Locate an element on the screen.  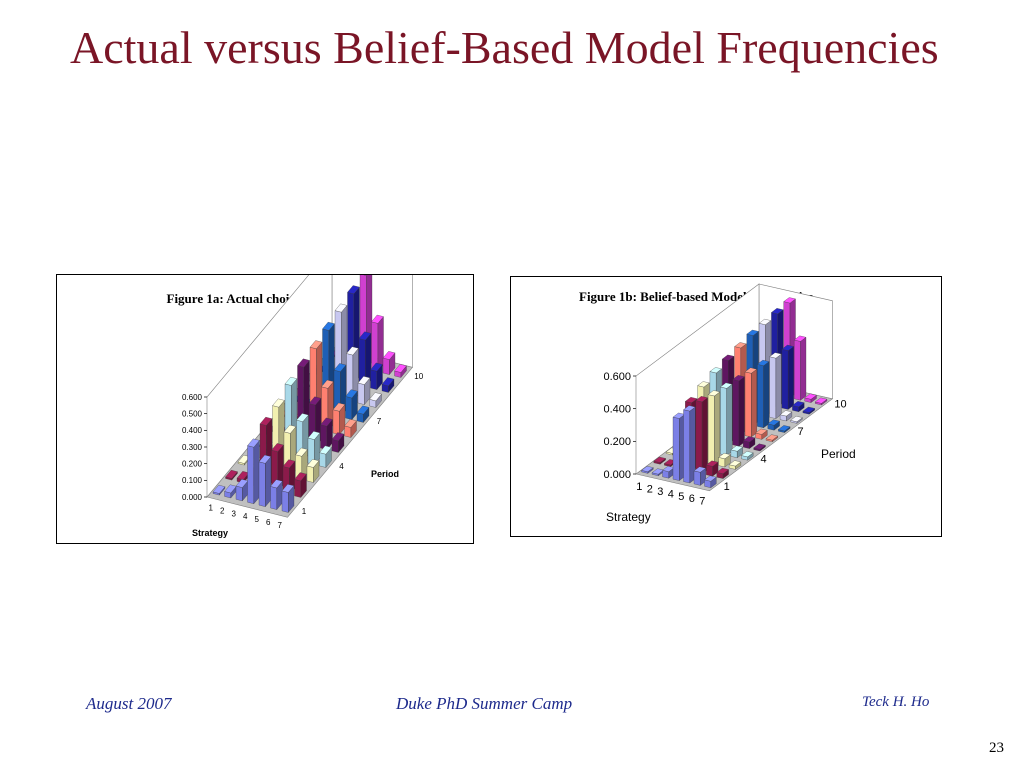
fig1a-y-tick-label: 0.400 is located at coordinates (192, 430).